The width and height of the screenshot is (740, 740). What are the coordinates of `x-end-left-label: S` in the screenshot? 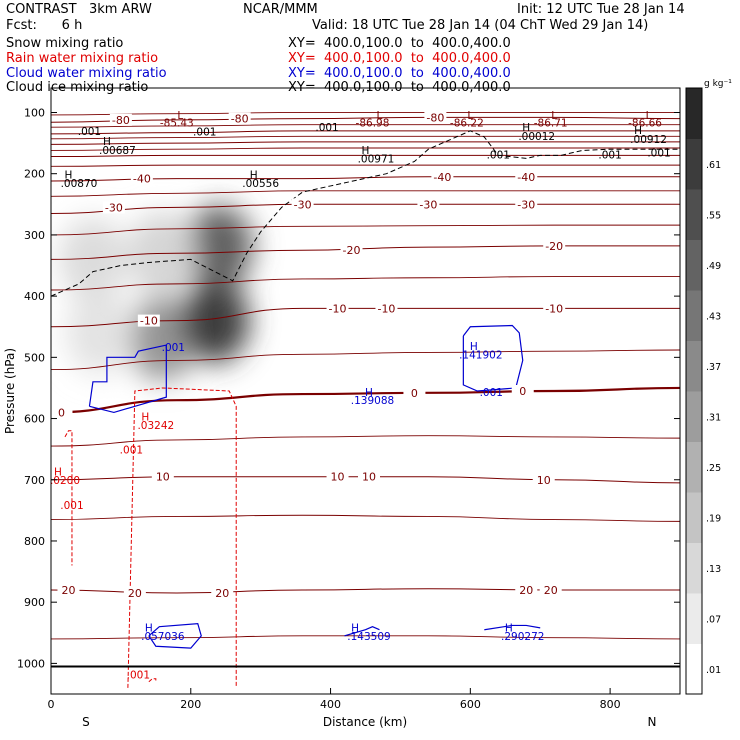 It's located at (86, 722).